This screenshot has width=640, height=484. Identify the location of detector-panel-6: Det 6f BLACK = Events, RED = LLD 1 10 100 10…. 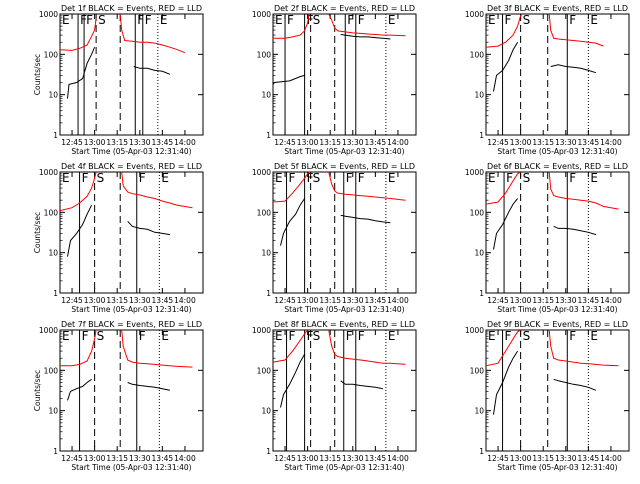
(547, 238).